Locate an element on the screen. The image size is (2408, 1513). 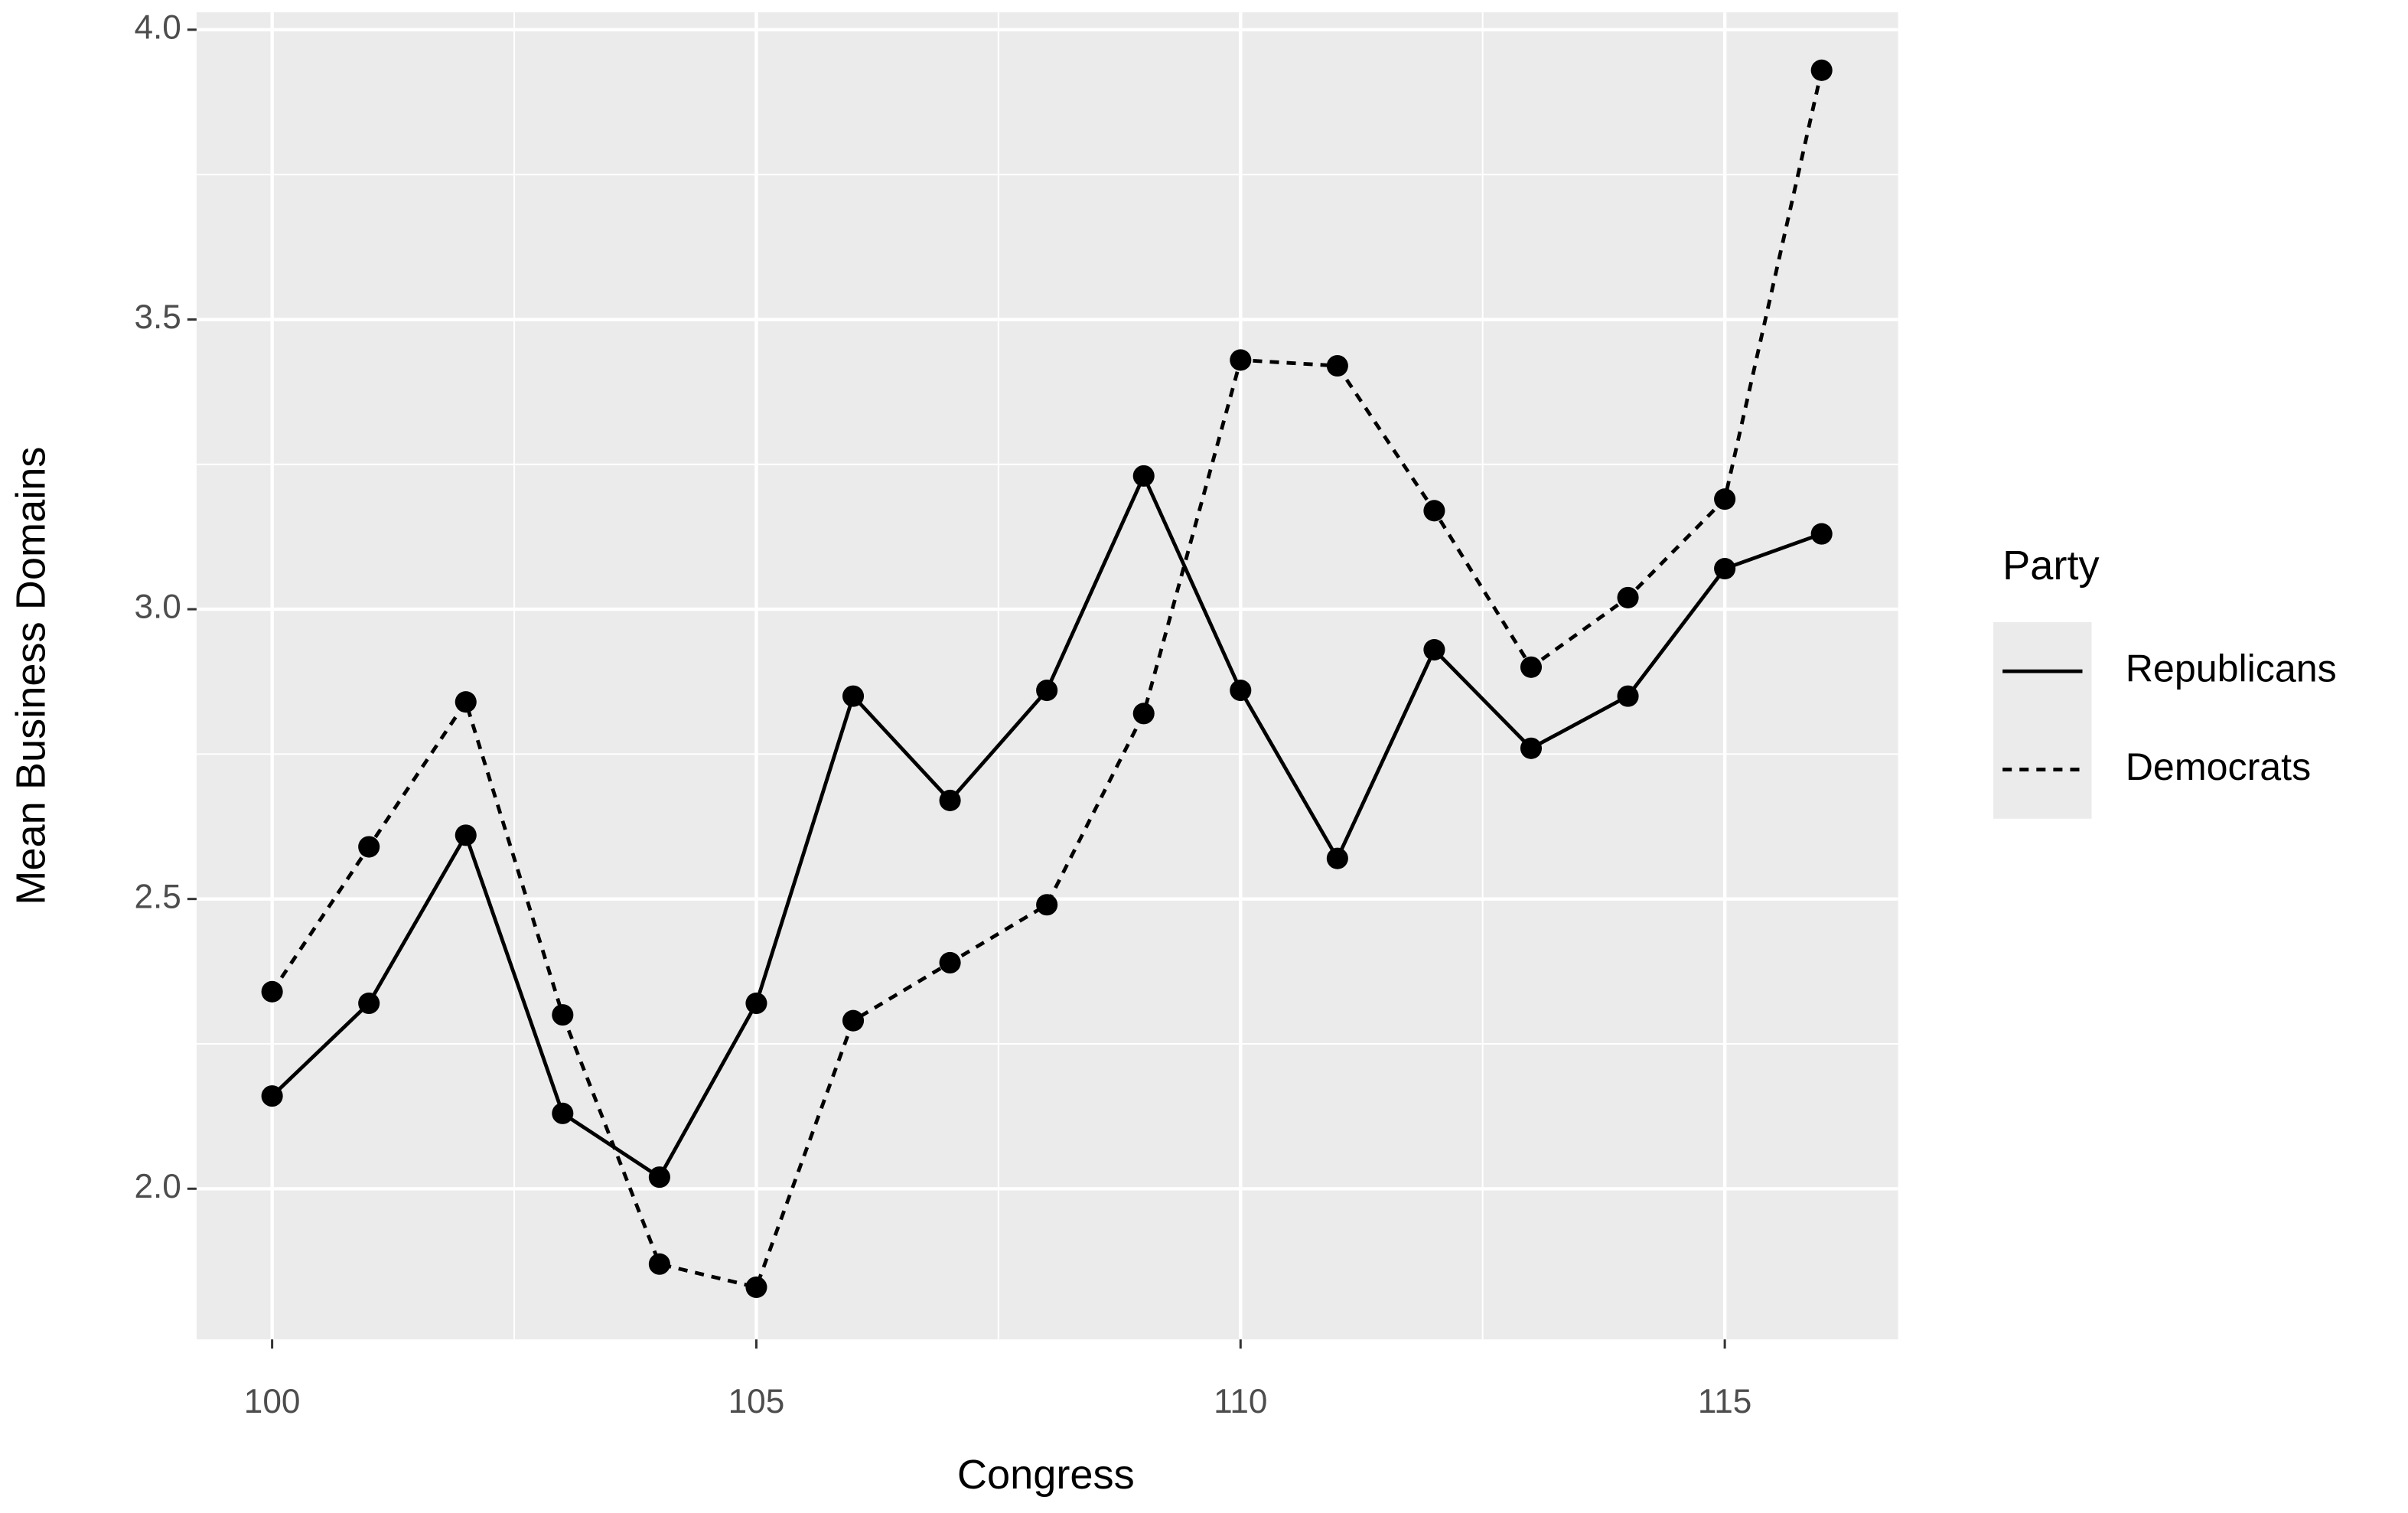
legend-label: Democrats is located at coordinates (2218, 766).